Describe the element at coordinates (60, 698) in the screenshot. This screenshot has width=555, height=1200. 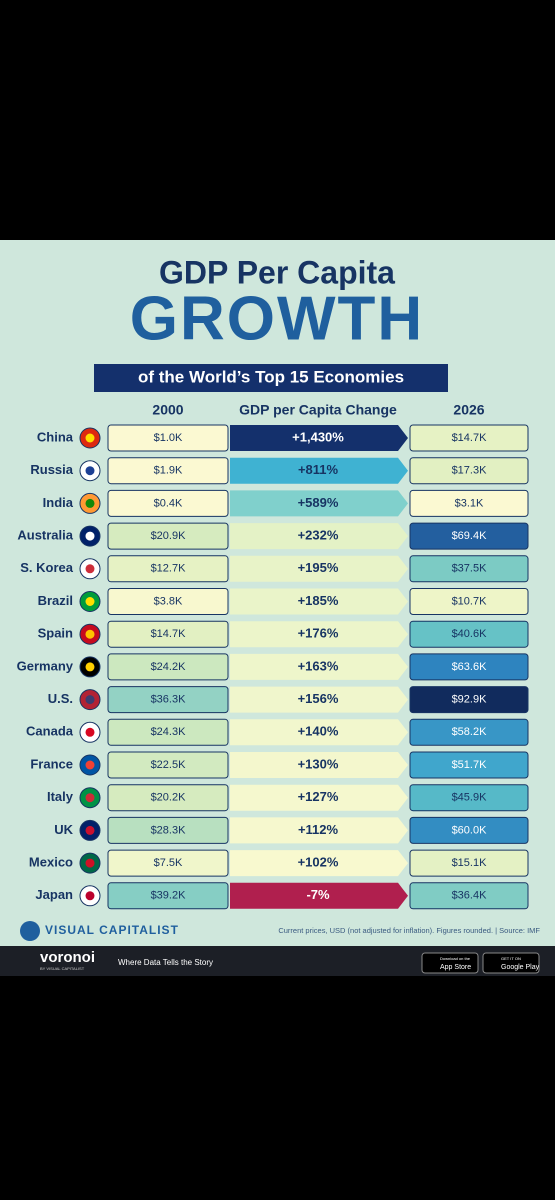
I see `country: U.S.` at that location.